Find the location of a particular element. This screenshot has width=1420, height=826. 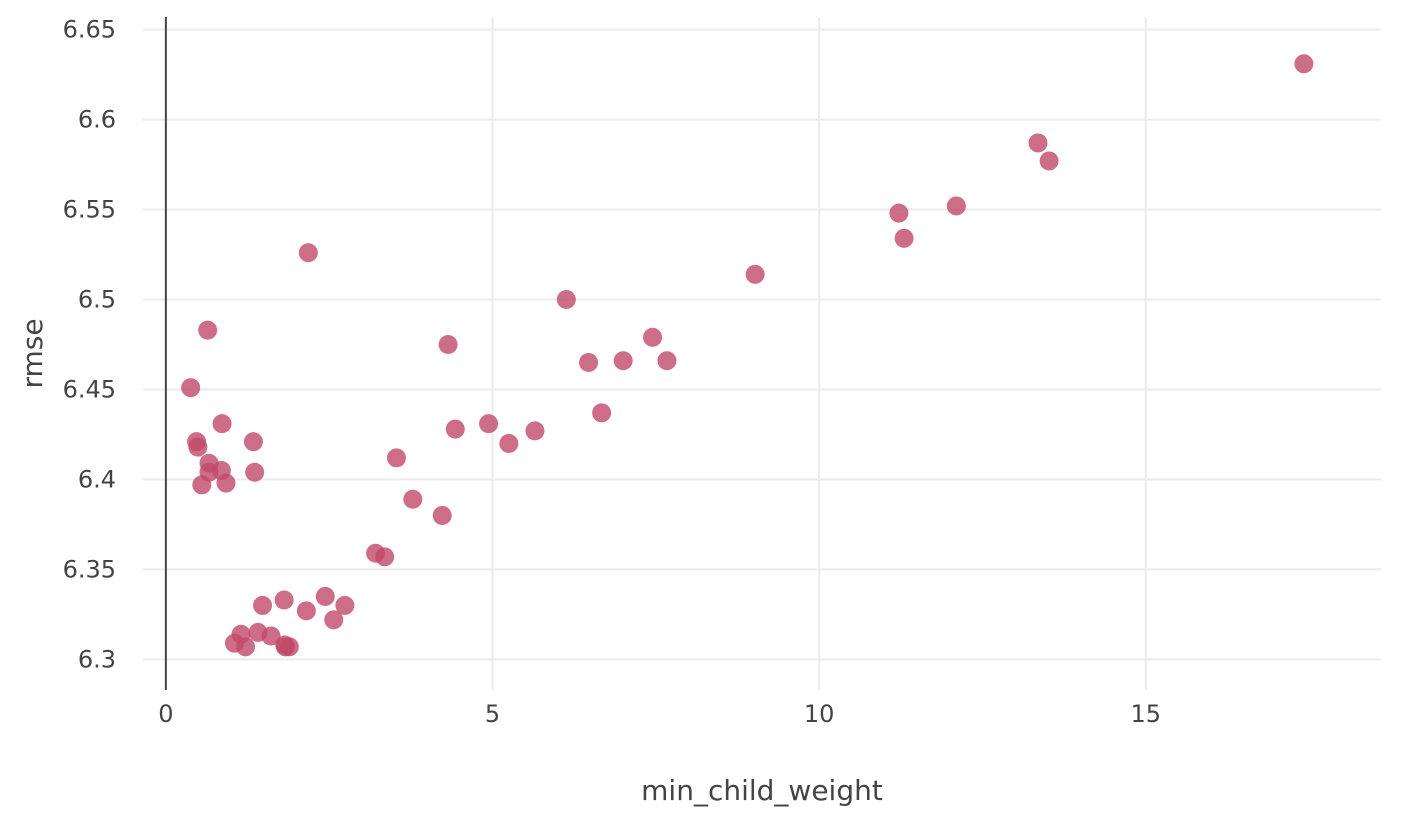

y-axis-title: rmse is located at coordinates (32, 353).